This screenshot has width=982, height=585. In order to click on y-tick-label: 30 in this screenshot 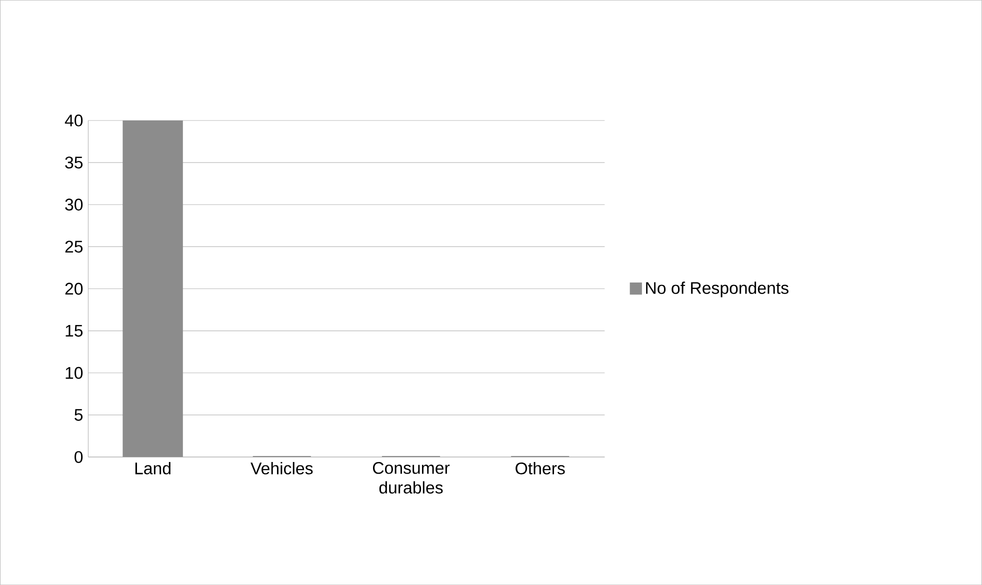, I will do `click(74, 204)`.